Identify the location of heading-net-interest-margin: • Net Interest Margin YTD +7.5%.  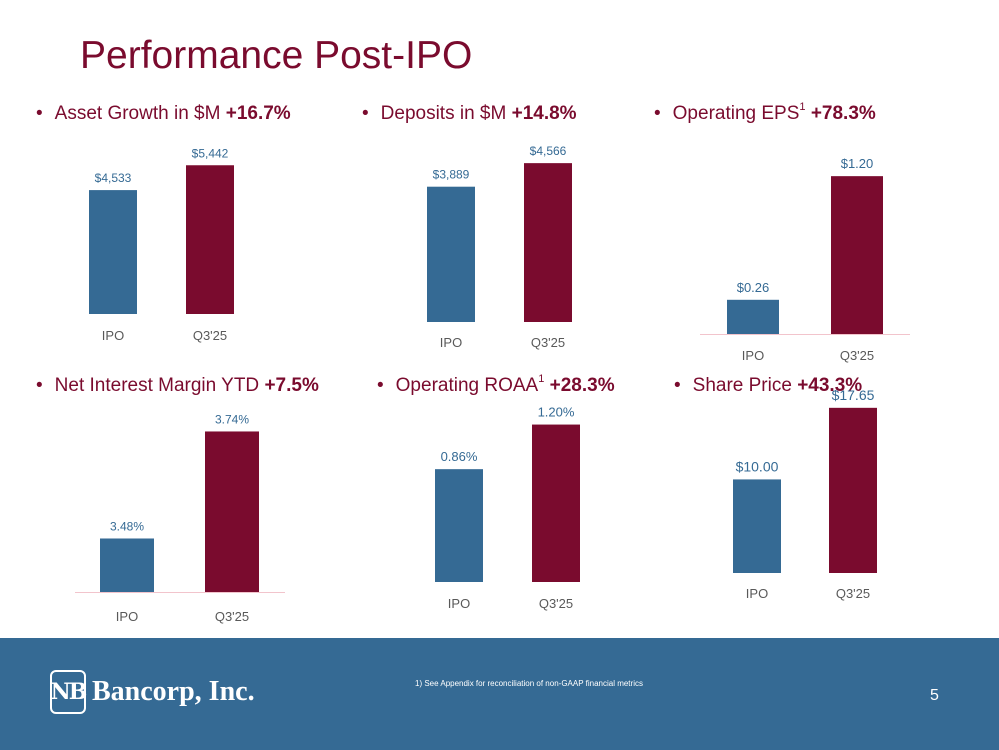
(177, 385).